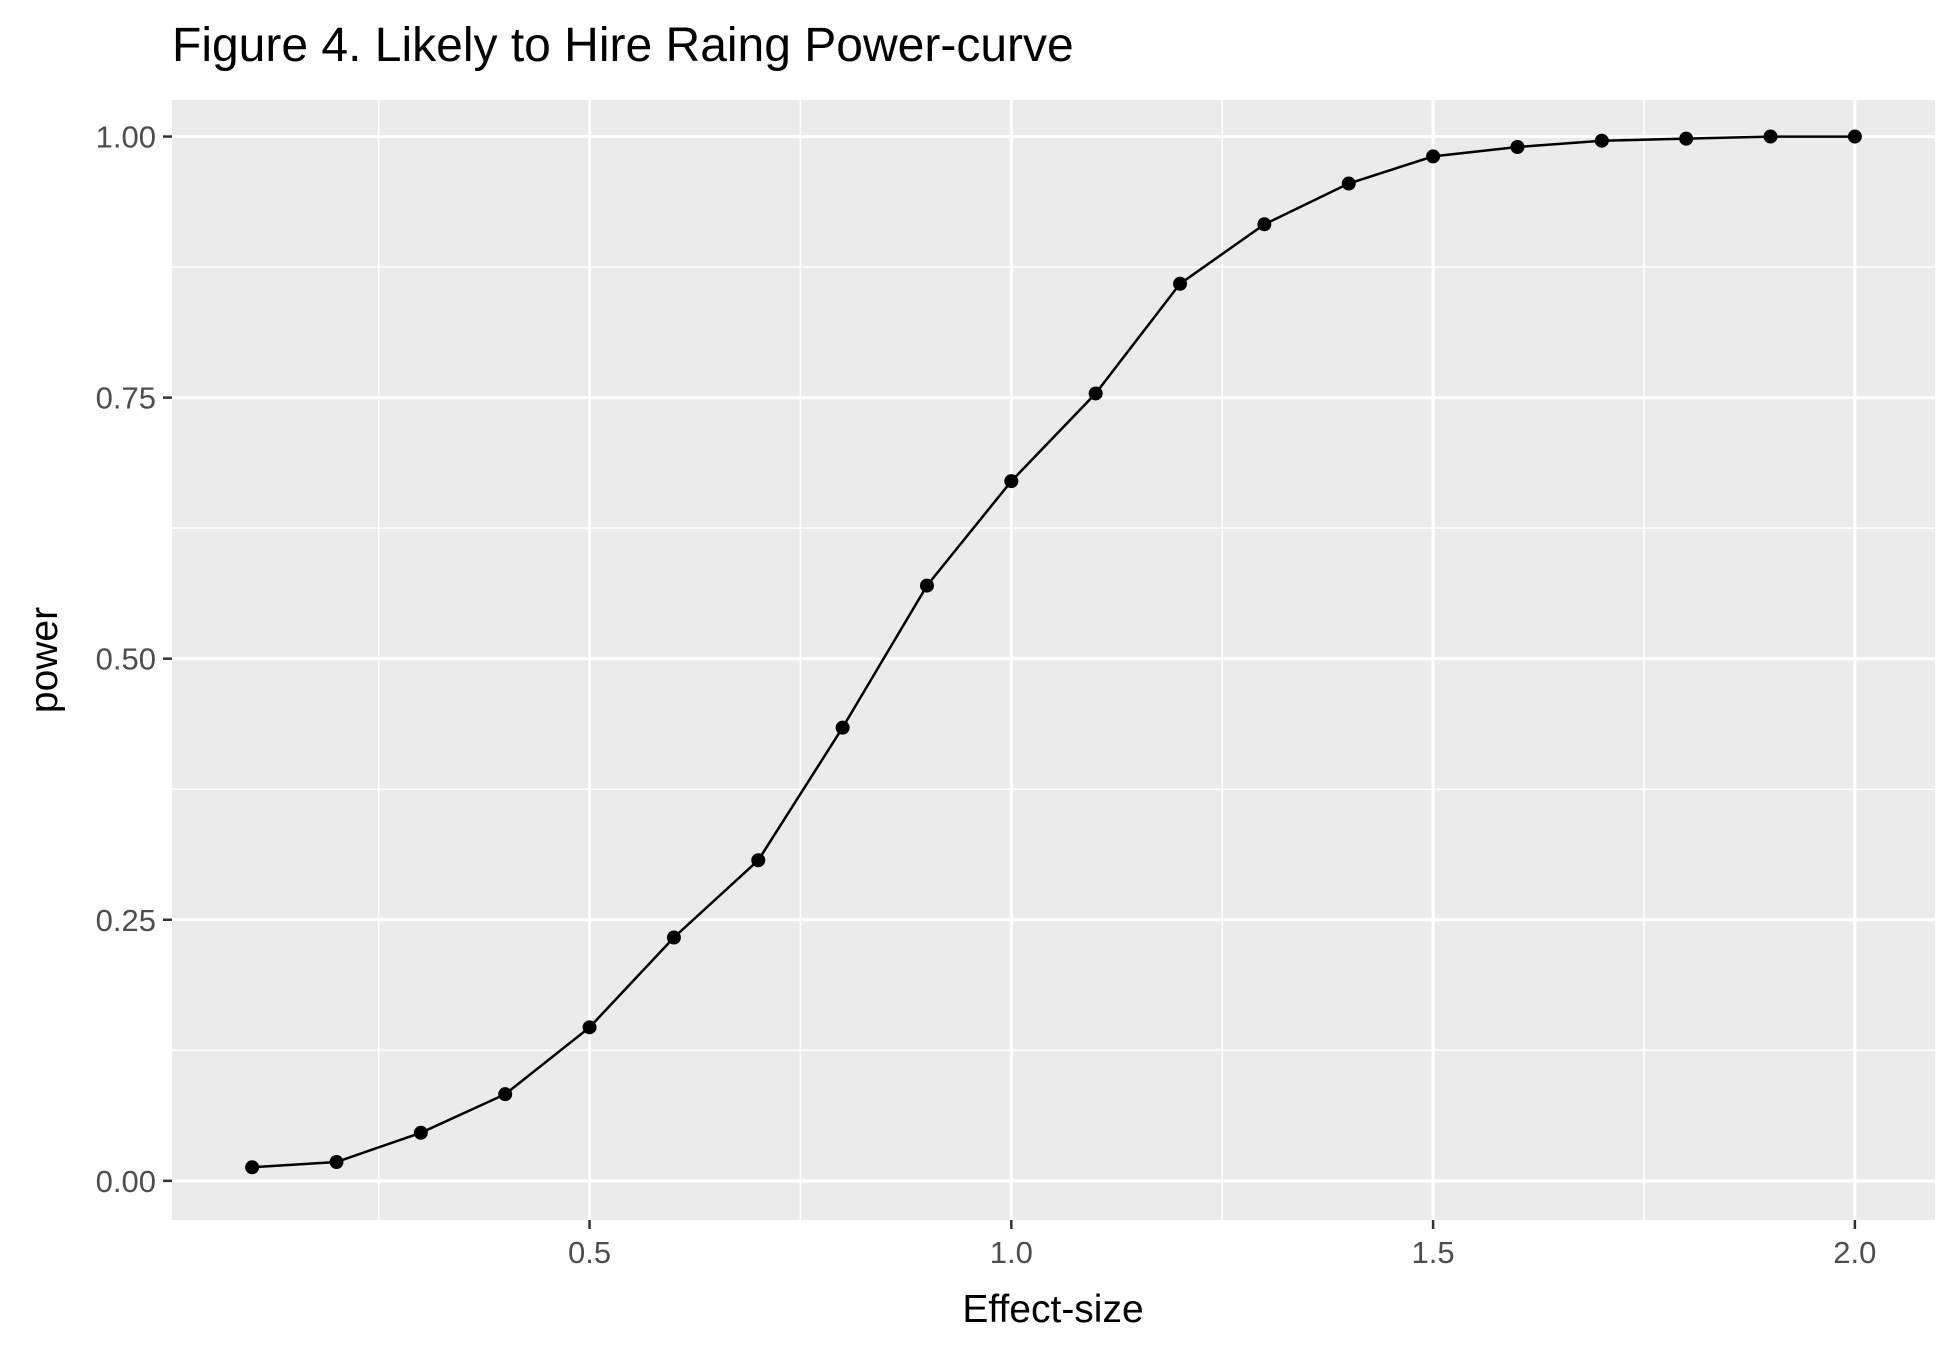 This screenshot has height=1350, width=1950. Describe the element at coordinates (126, 920) in the screenshot. I see `y-tick-label: 0.25` at that location.